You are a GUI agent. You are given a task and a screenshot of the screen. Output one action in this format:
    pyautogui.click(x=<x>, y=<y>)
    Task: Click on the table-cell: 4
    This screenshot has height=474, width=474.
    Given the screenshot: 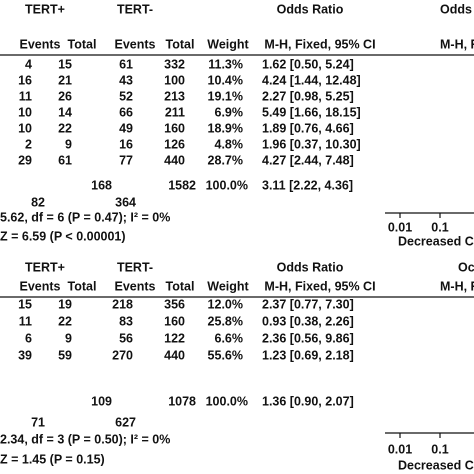 What is the action you would take?
    pyautogui.click(x=28, y=64)
    